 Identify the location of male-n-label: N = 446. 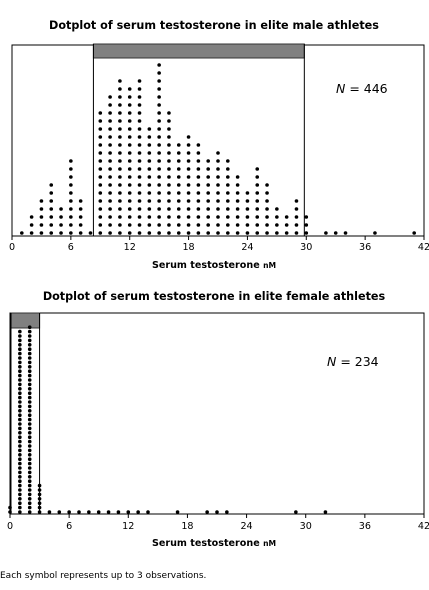
(362, 88).